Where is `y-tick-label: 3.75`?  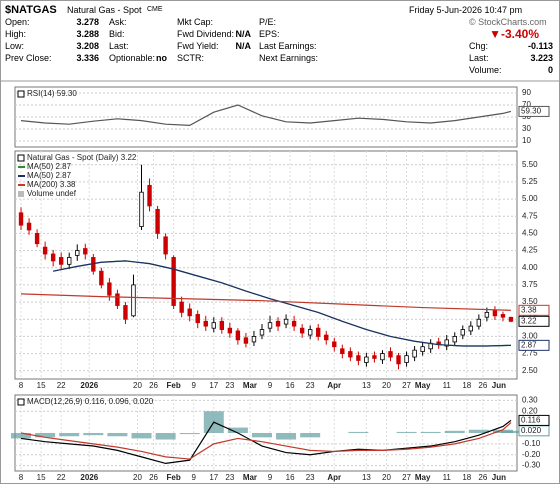
y-tick-label: 3.75 is located at coordinates (530, 284).